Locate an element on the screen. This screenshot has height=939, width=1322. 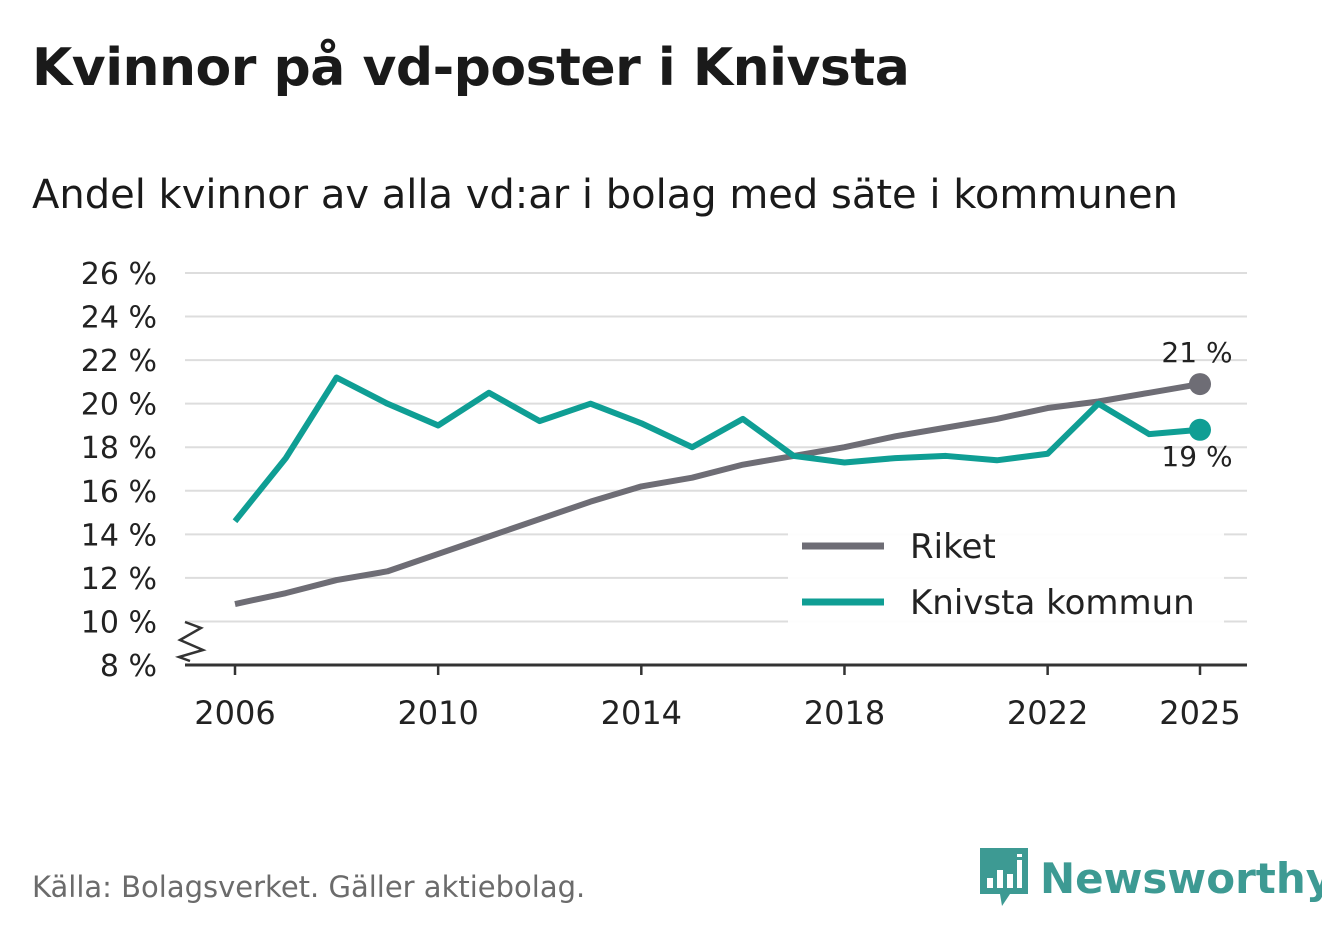
bar-chart-speech-bubble-icon is located at coordinates (1004, 877).